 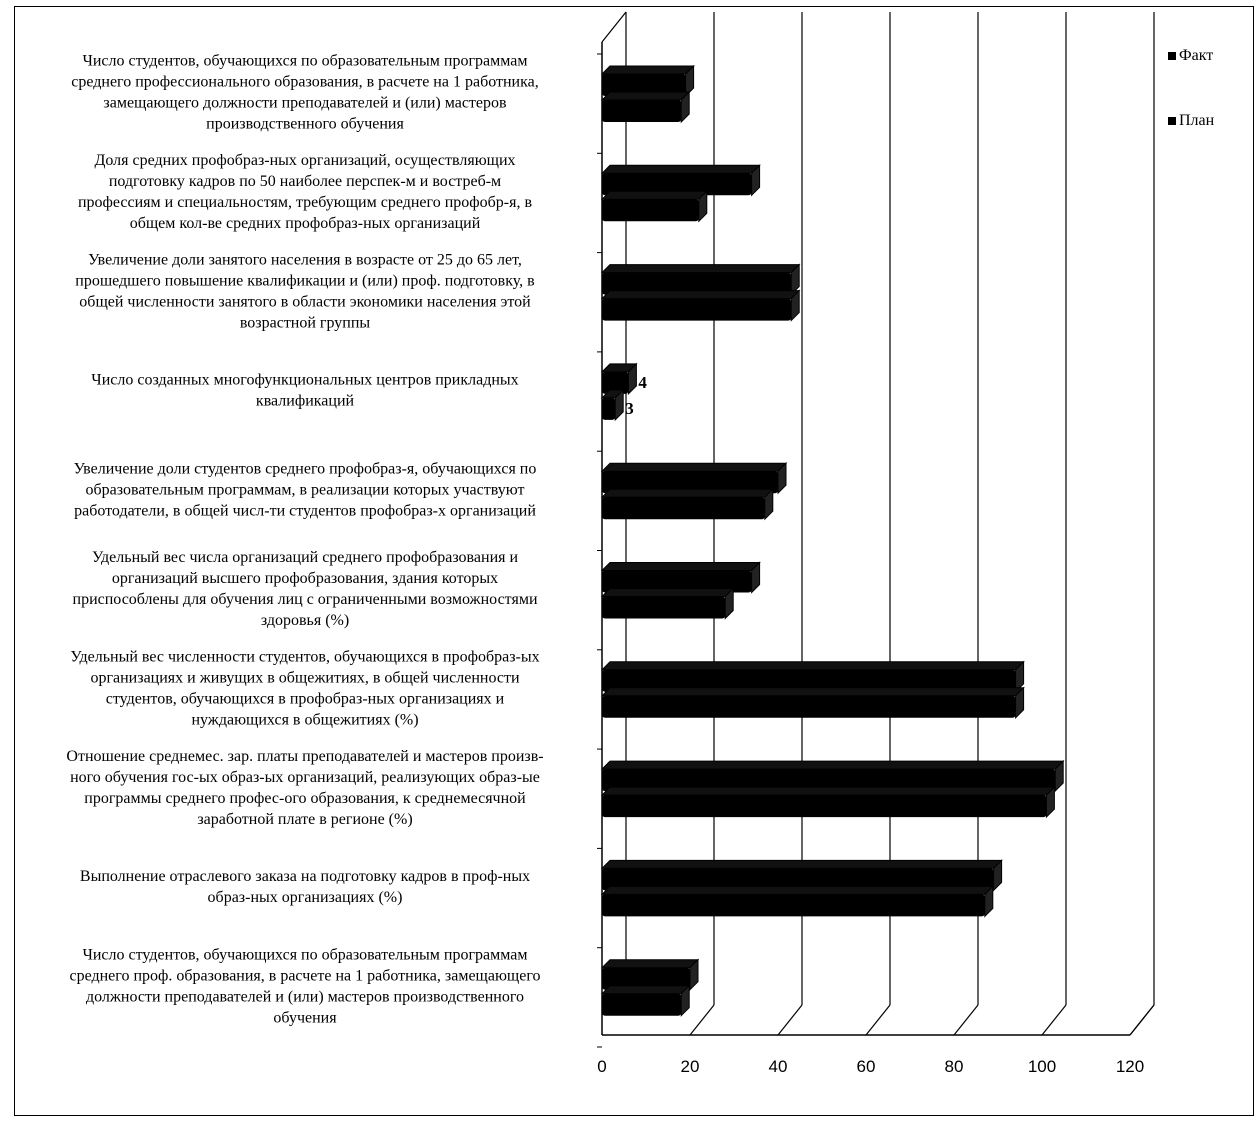 I want to click on x-tick-label: 120, so click(x=1130, y=1066).